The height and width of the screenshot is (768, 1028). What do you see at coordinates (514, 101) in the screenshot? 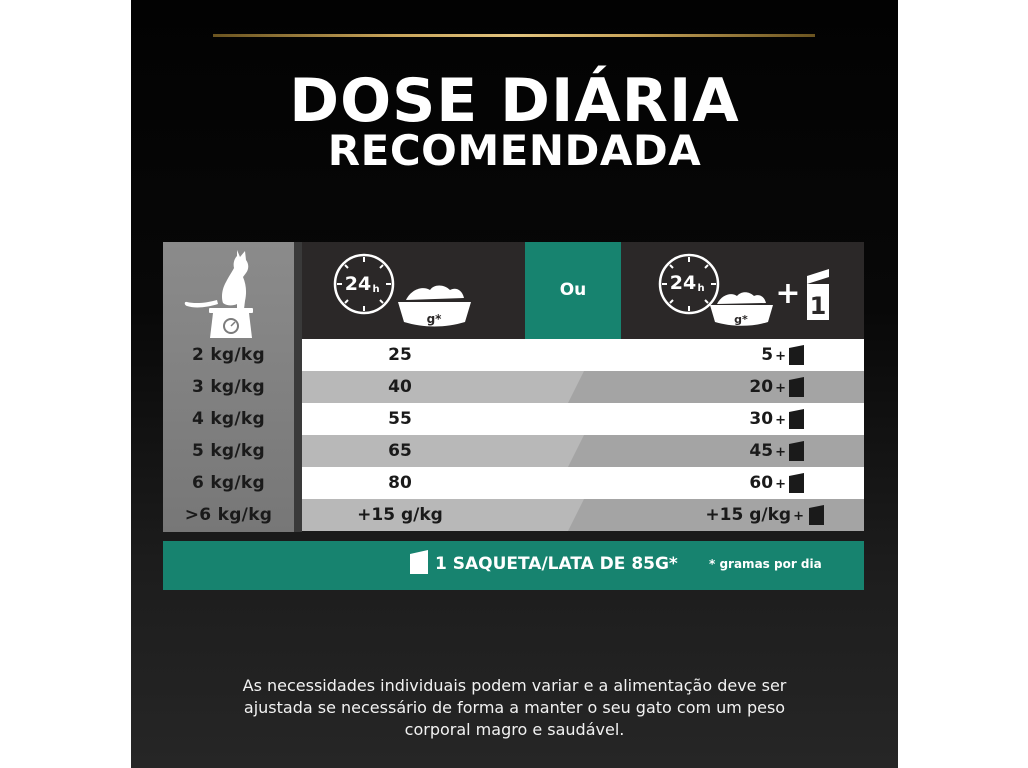
I see `title-line-1: DOSE DIÁRIA` at bounding box center [514, 101].